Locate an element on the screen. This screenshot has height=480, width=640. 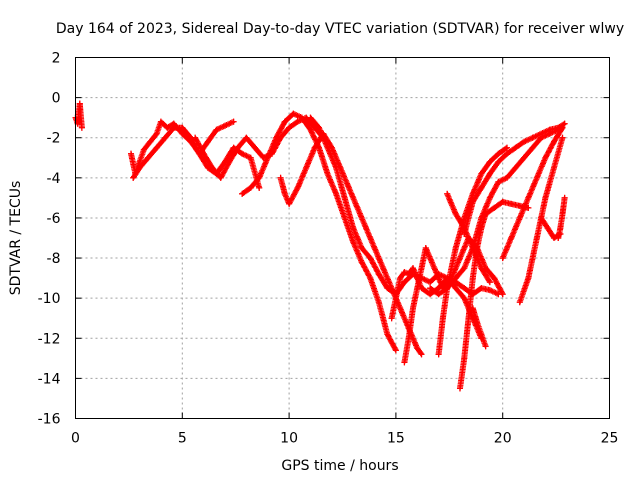
series-pass-o is located at coordinates (479, 327).